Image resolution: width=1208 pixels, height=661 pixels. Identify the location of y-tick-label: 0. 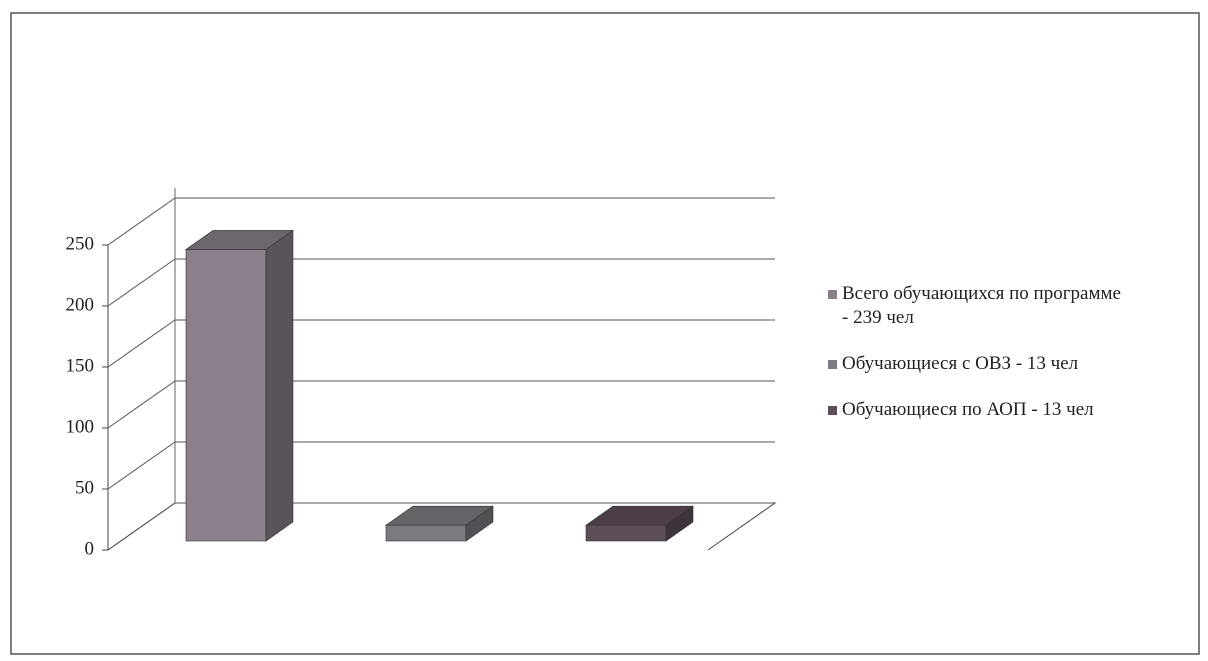
(90, 548).